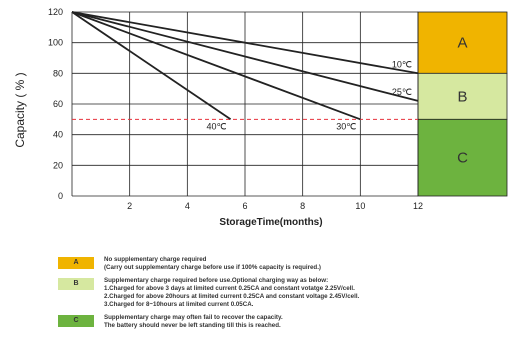 The image size is (512, 347). Describe the element at coordinates (155, 259) in the screenshot. I see `legend-line: No supplementary charge required` at that location.